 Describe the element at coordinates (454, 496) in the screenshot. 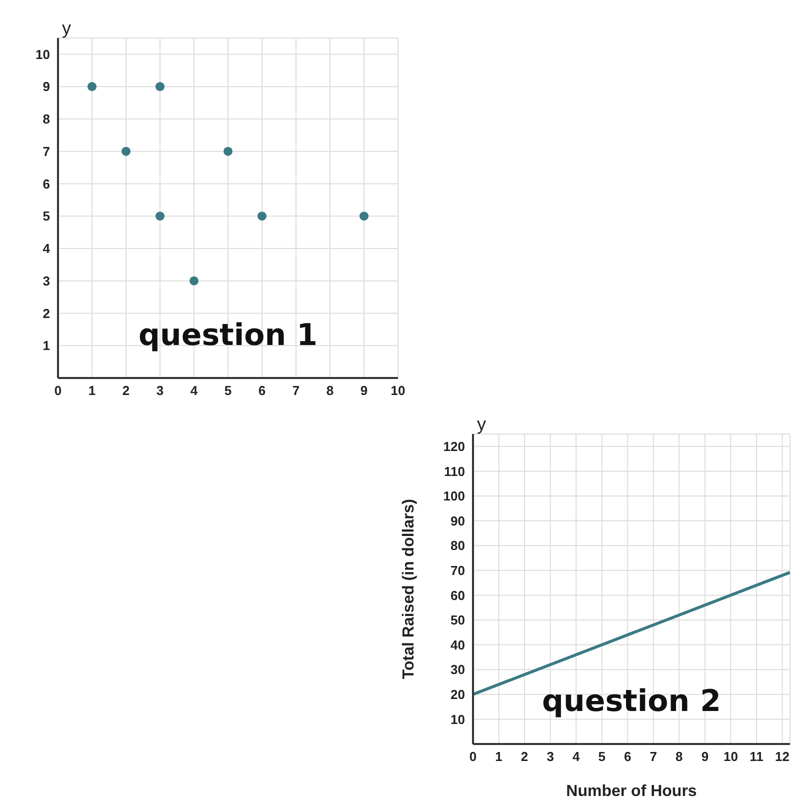

I see `y-tick-label: 100` at that location.